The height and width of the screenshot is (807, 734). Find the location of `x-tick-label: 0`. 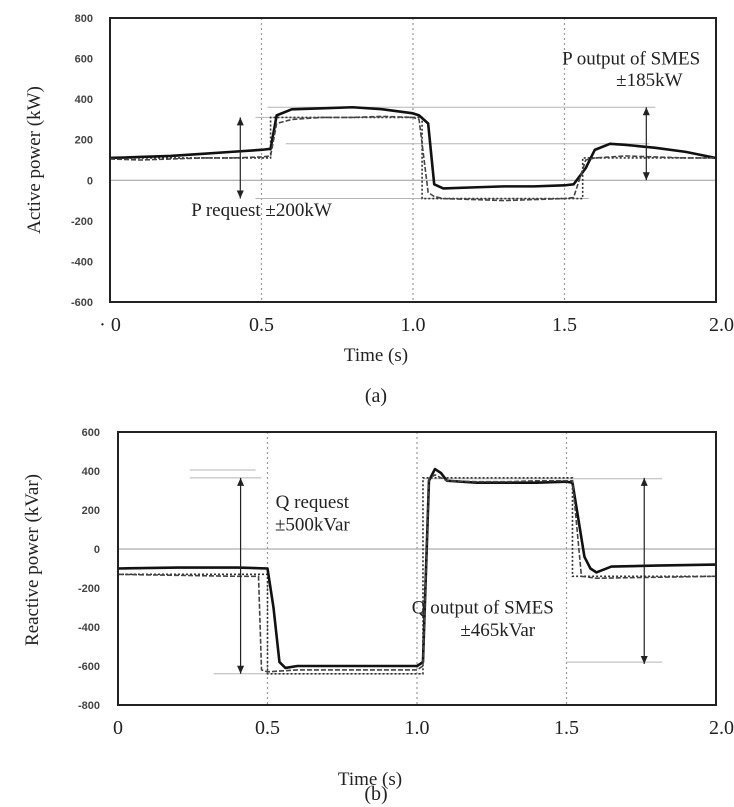

x-tick-label: 0 is located at coordinates (118, 728).